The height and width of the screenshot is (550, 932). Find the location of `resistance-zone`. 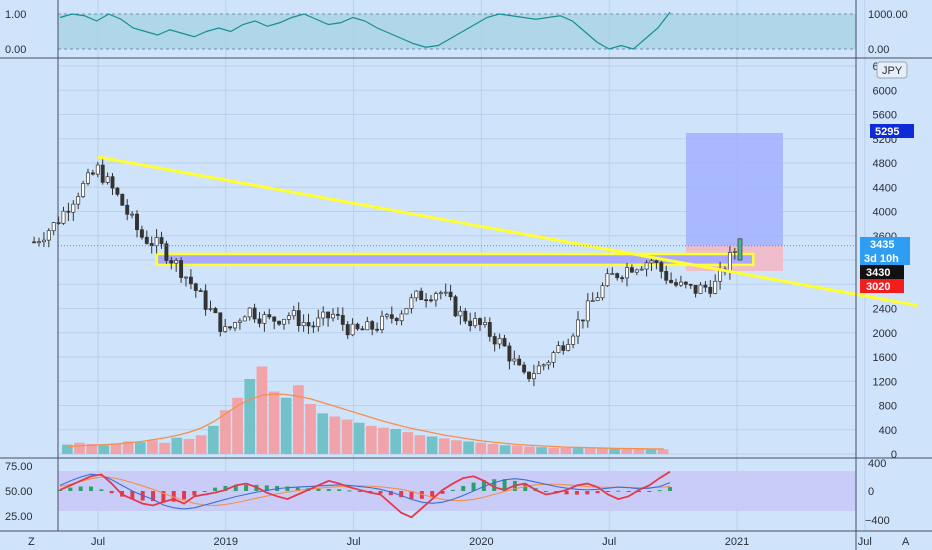

resistance-zone is located at coordinates (455, 259).